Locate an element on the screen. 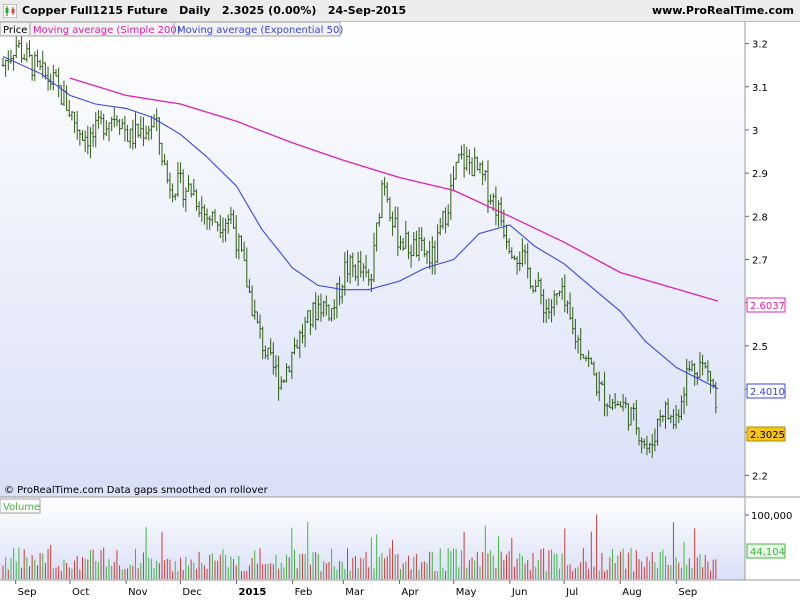 This screenshot has height=600, width=800. brand-link: www.ProRealTime.com is located at coordinates (722, 10).